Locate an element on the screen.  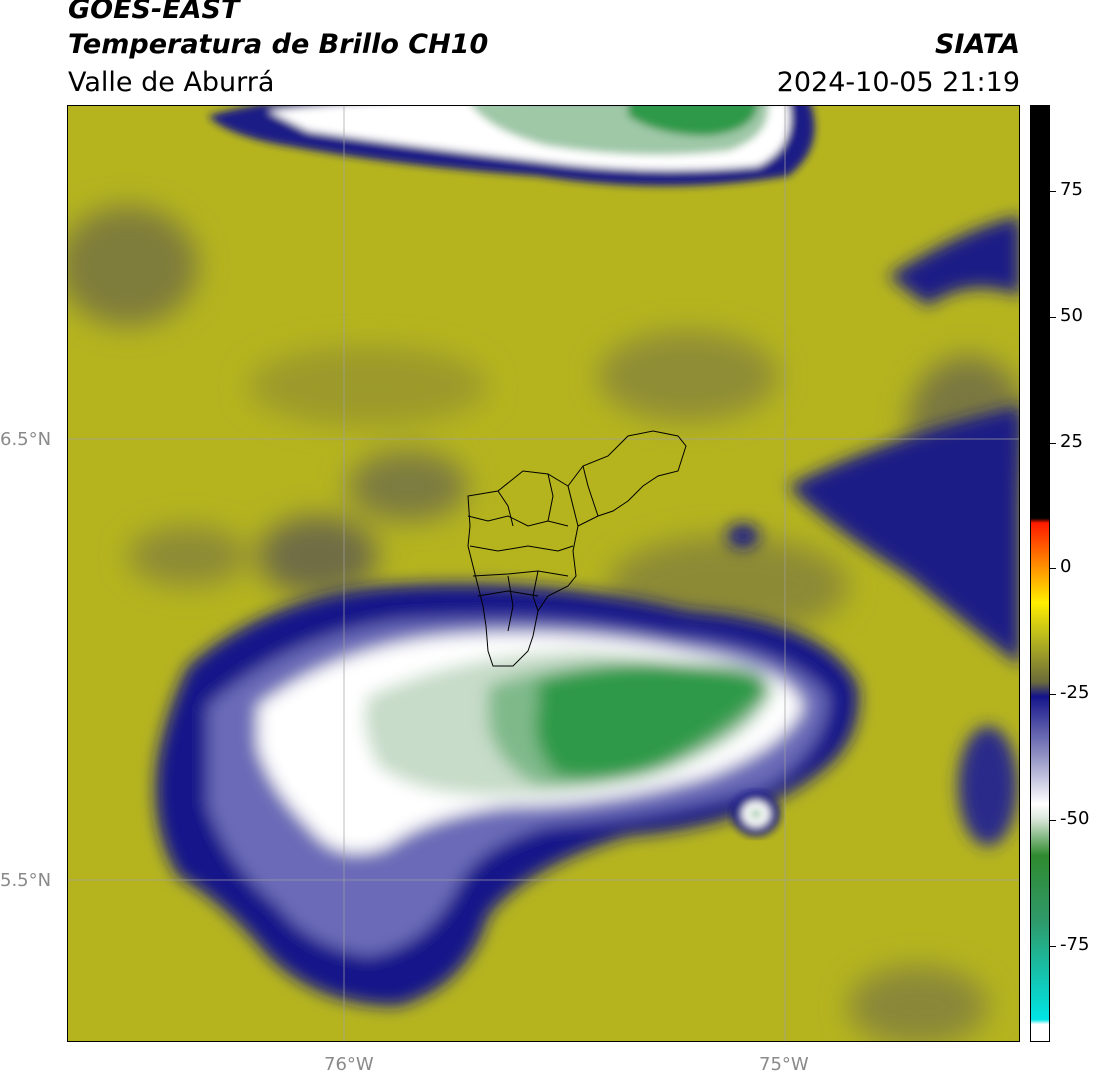
latitude-label-5-5: 5.5°N is located at coordinates (26, 880).